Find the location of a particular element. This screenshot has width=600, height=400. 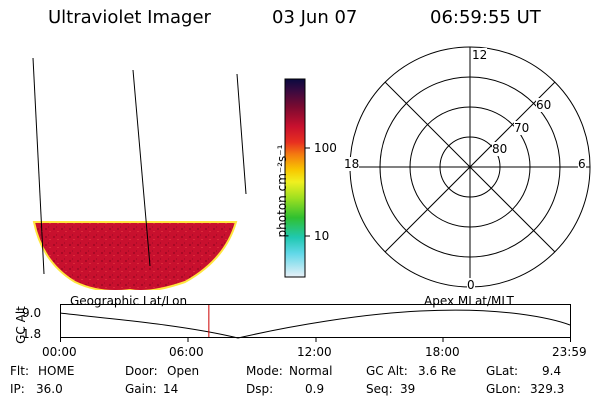

gain-value: 14 is located at coordinates (171, 389).